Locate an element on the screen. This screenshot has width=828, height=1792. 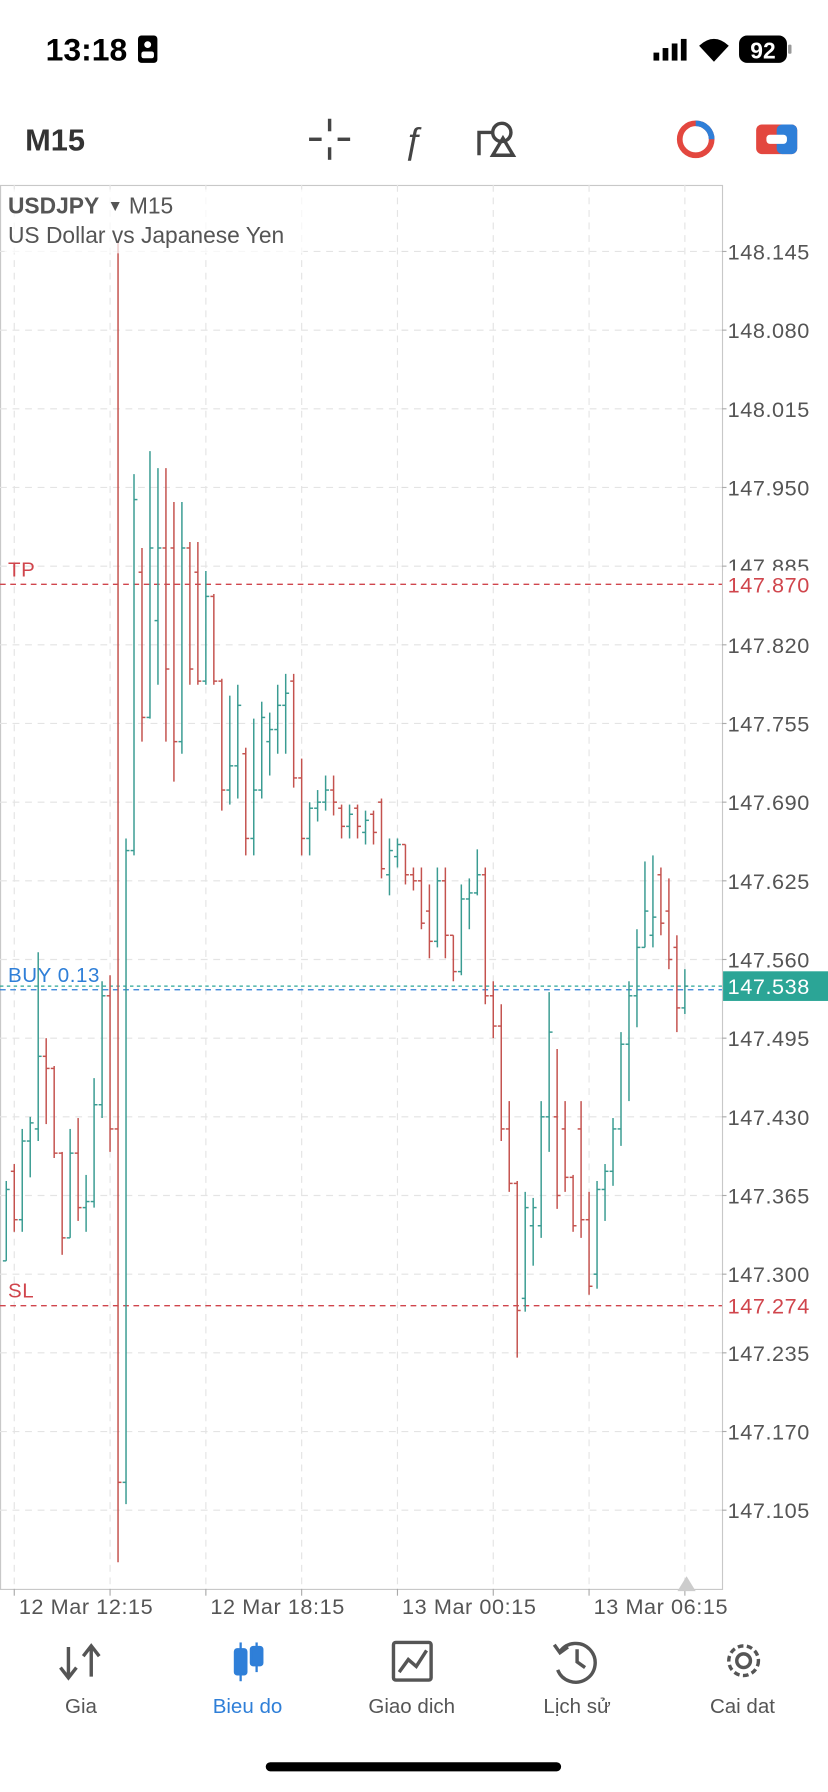
y-tick-label: 147.690 is located at coordinates (769, 802).